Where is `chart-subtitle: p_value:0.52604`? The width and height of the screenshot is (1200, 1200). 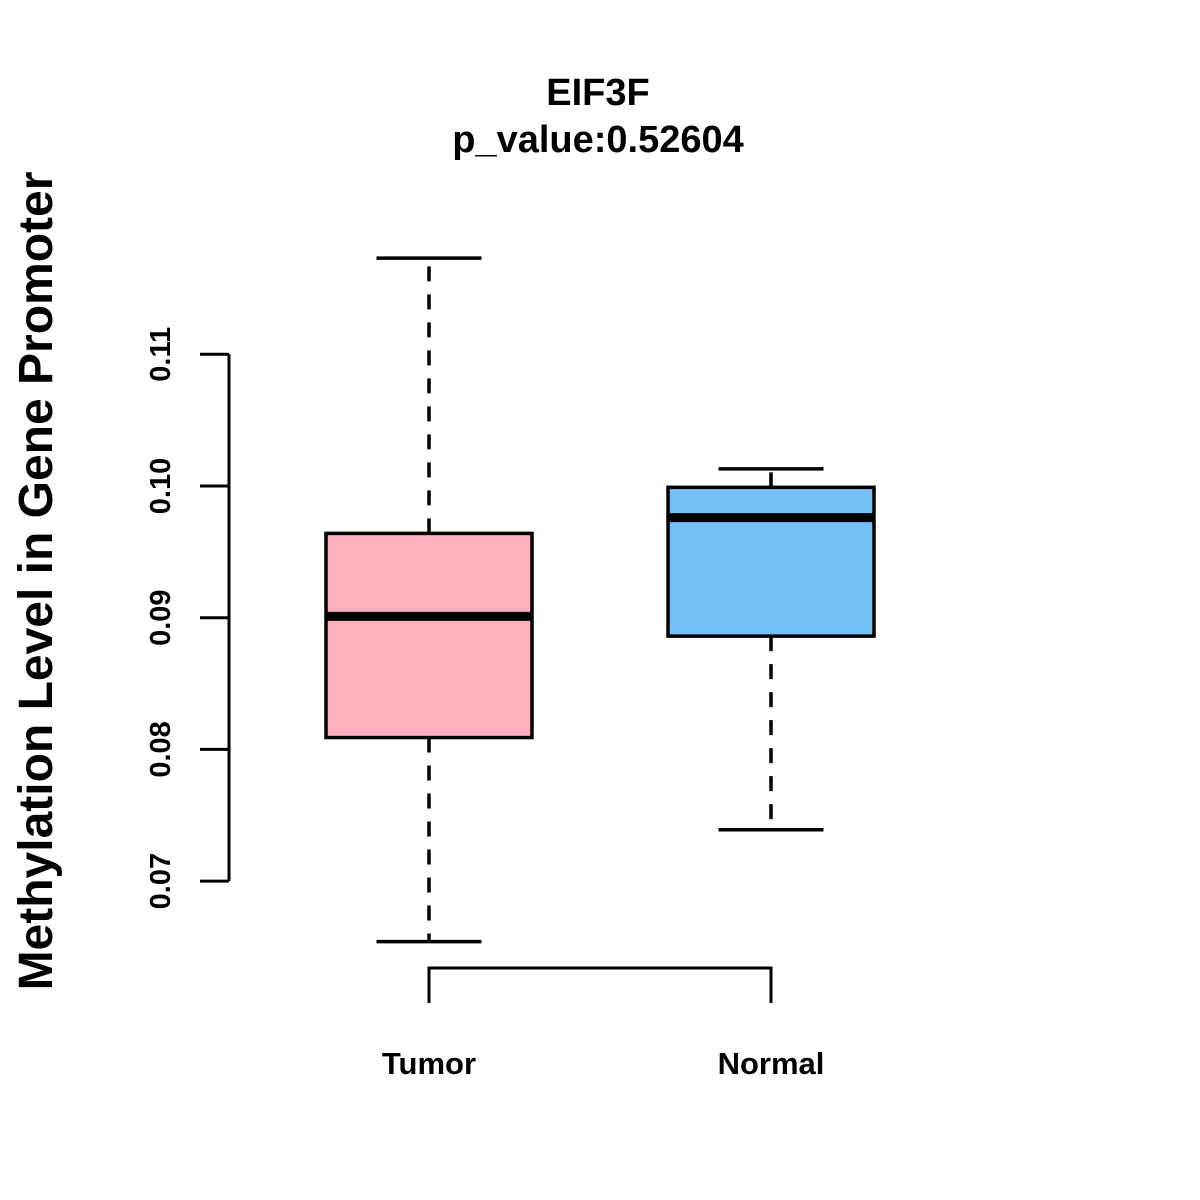
chart-subtitle: p_value:0.52604 is located at coordinates (598, 140).